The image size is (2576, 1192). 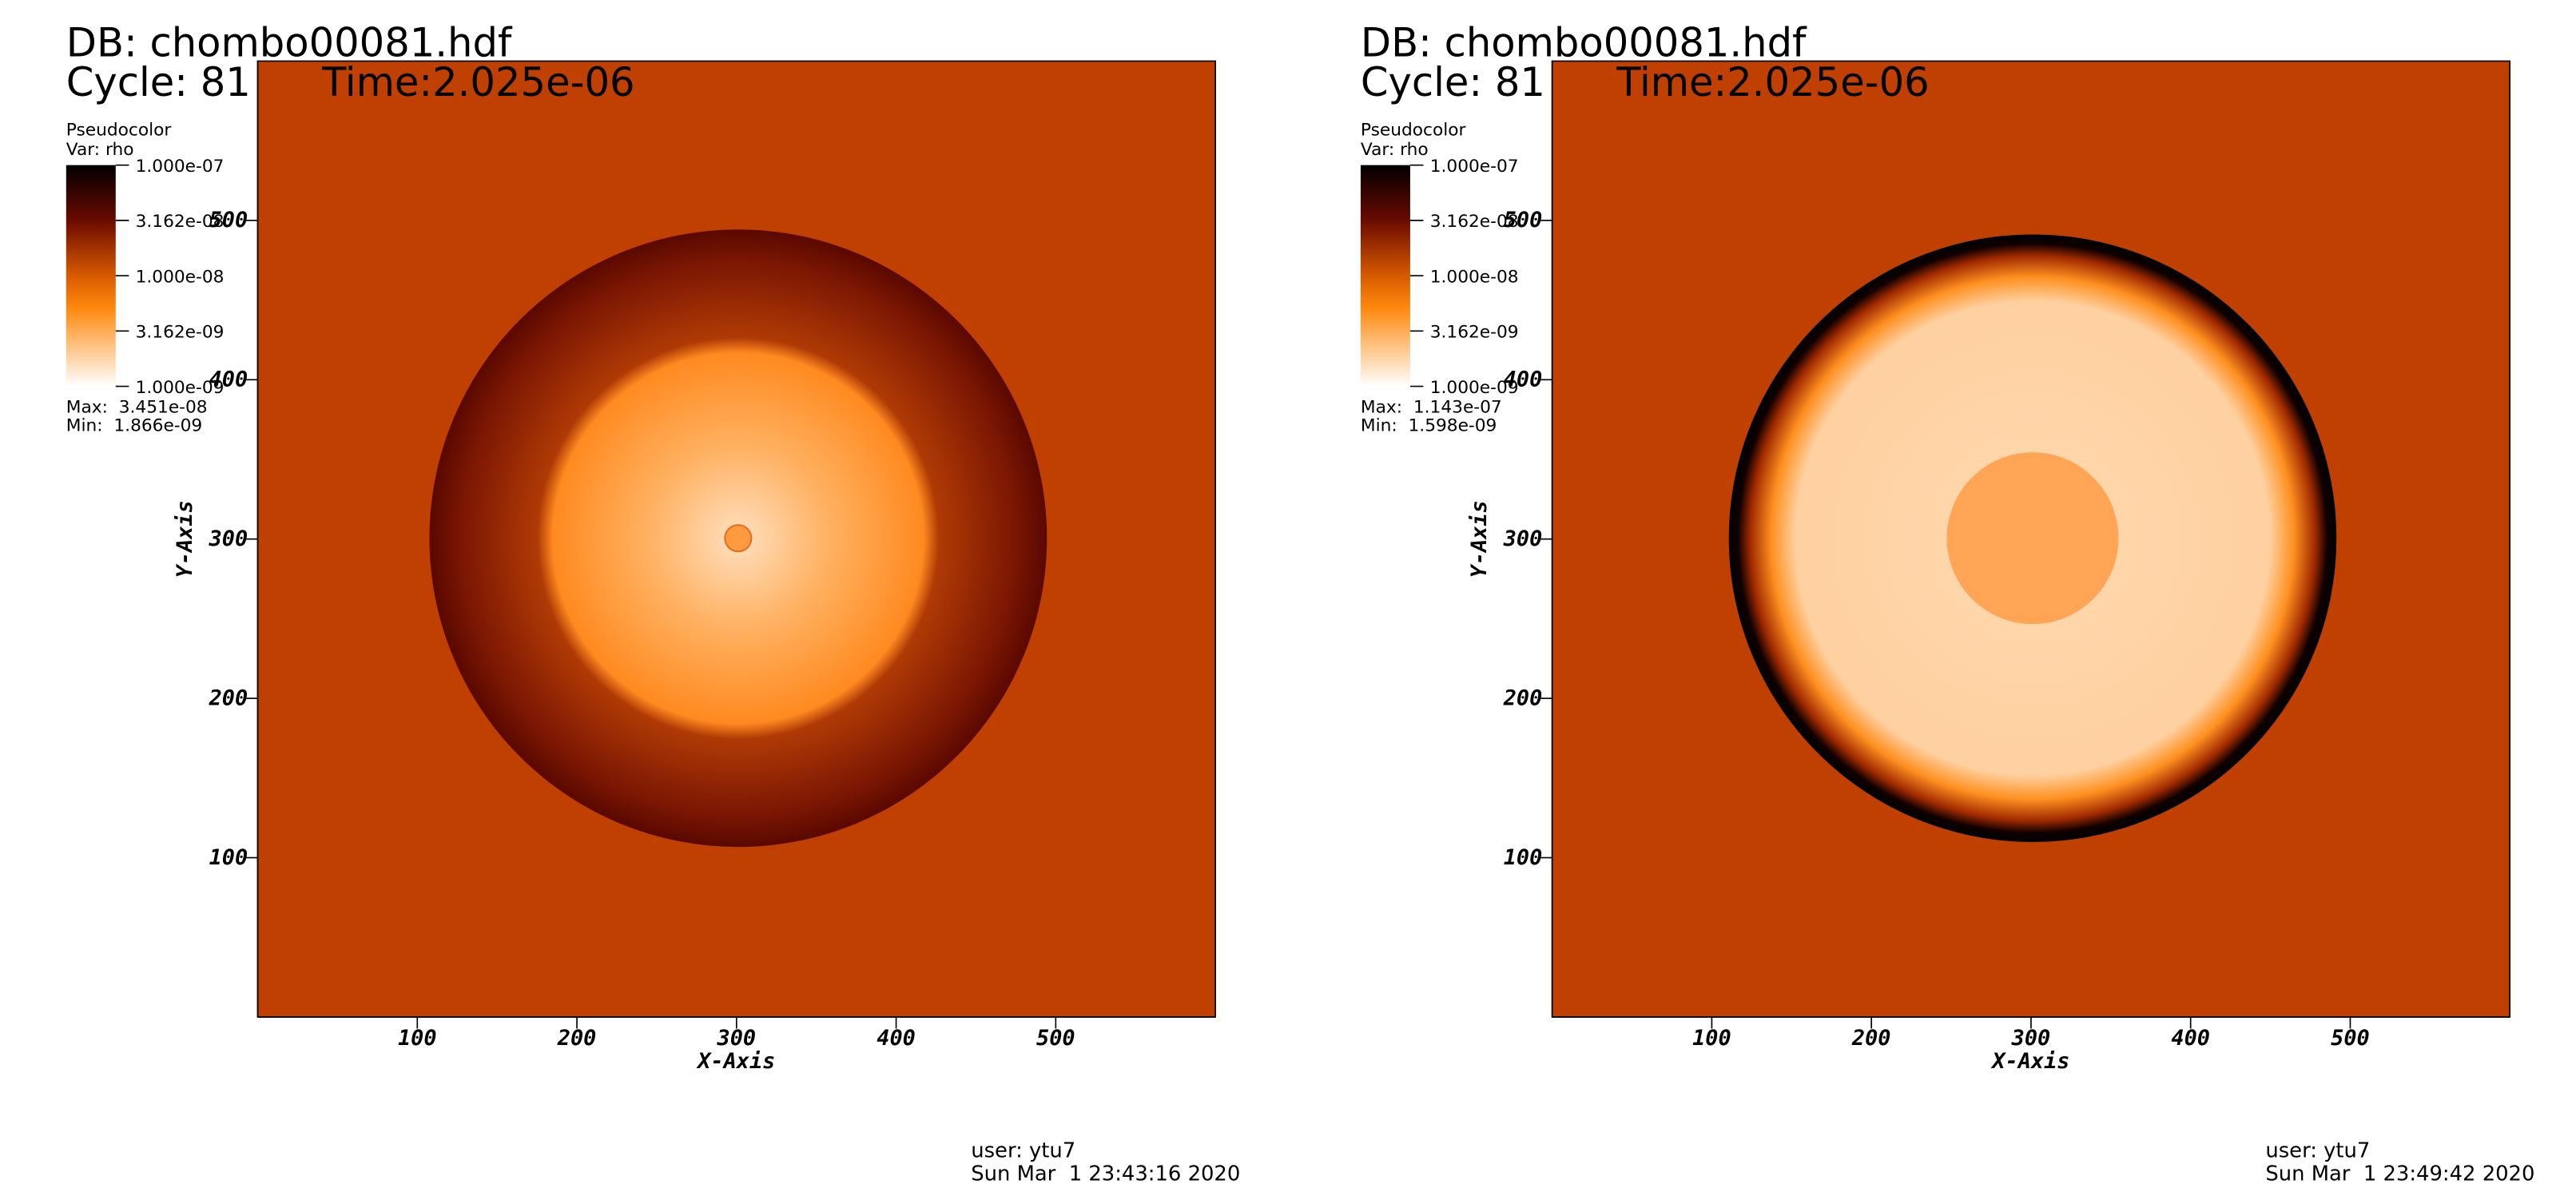 I want to click on legend-max: Max: 3.451e-08, so click(x=137, y=408).